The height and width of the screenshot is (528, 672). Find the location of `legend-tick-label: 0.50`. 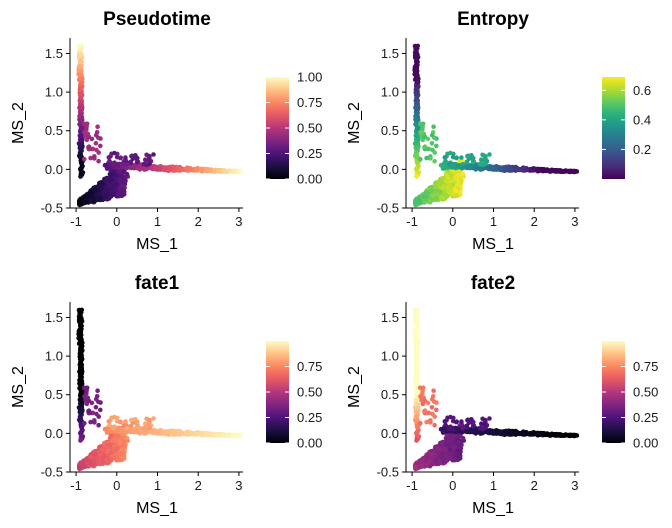

legend-tick-label: 0.50 is located at coordinates (309, 392).